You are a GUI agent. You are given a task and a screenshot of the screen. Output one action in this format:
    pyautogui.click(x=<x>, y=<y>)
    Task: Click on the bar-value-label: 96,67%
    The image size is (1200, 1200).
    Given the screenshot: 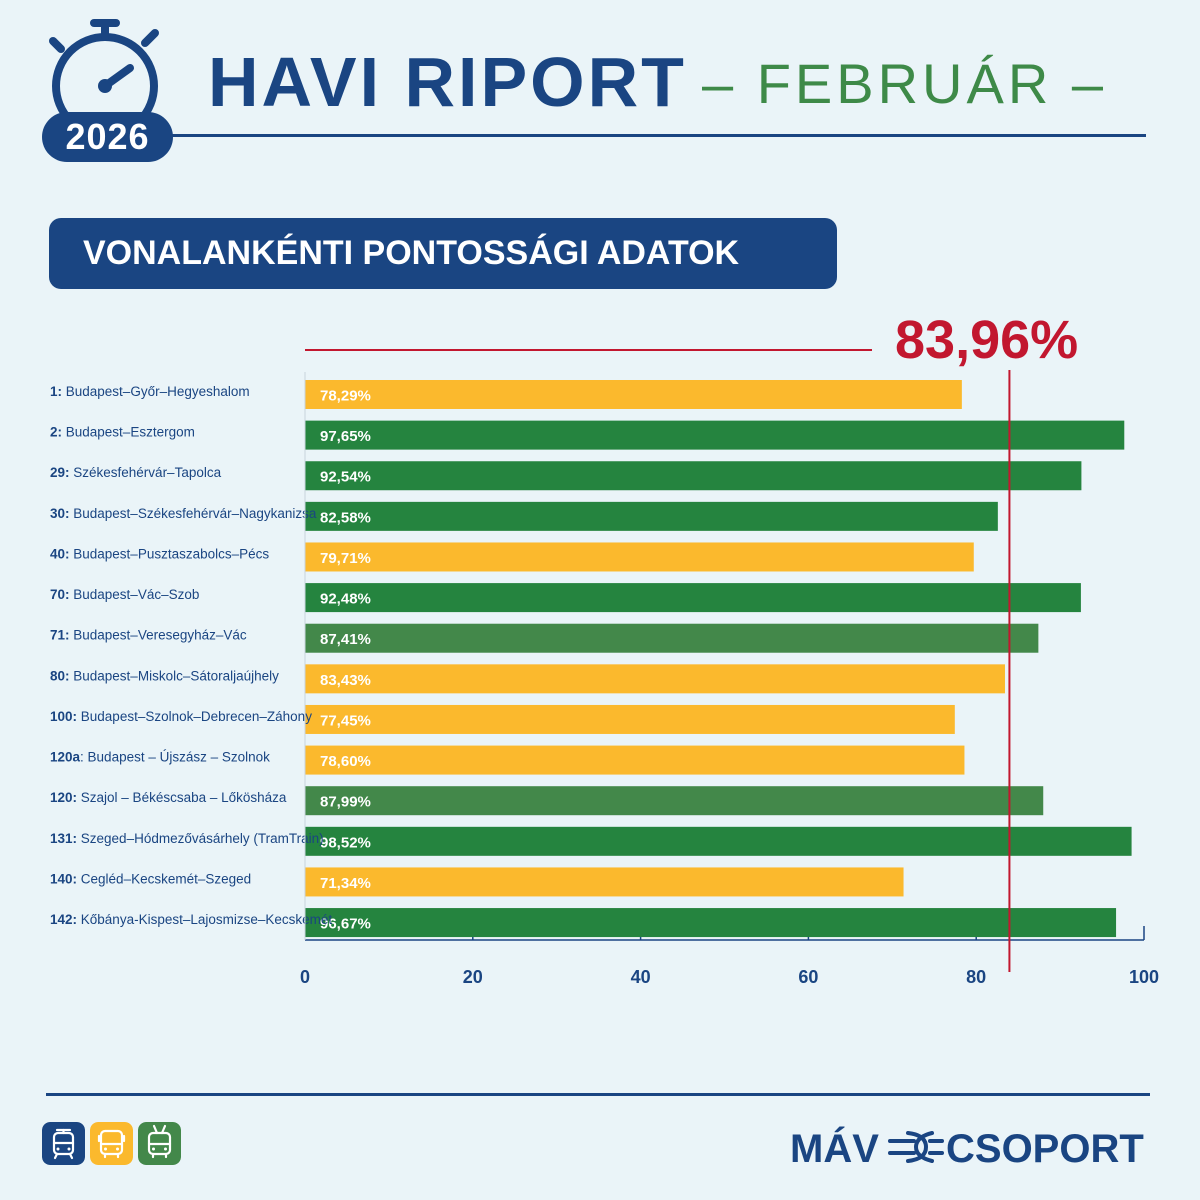 What is the action you would take?
    pyautogui.click(x=345, y=924)
    